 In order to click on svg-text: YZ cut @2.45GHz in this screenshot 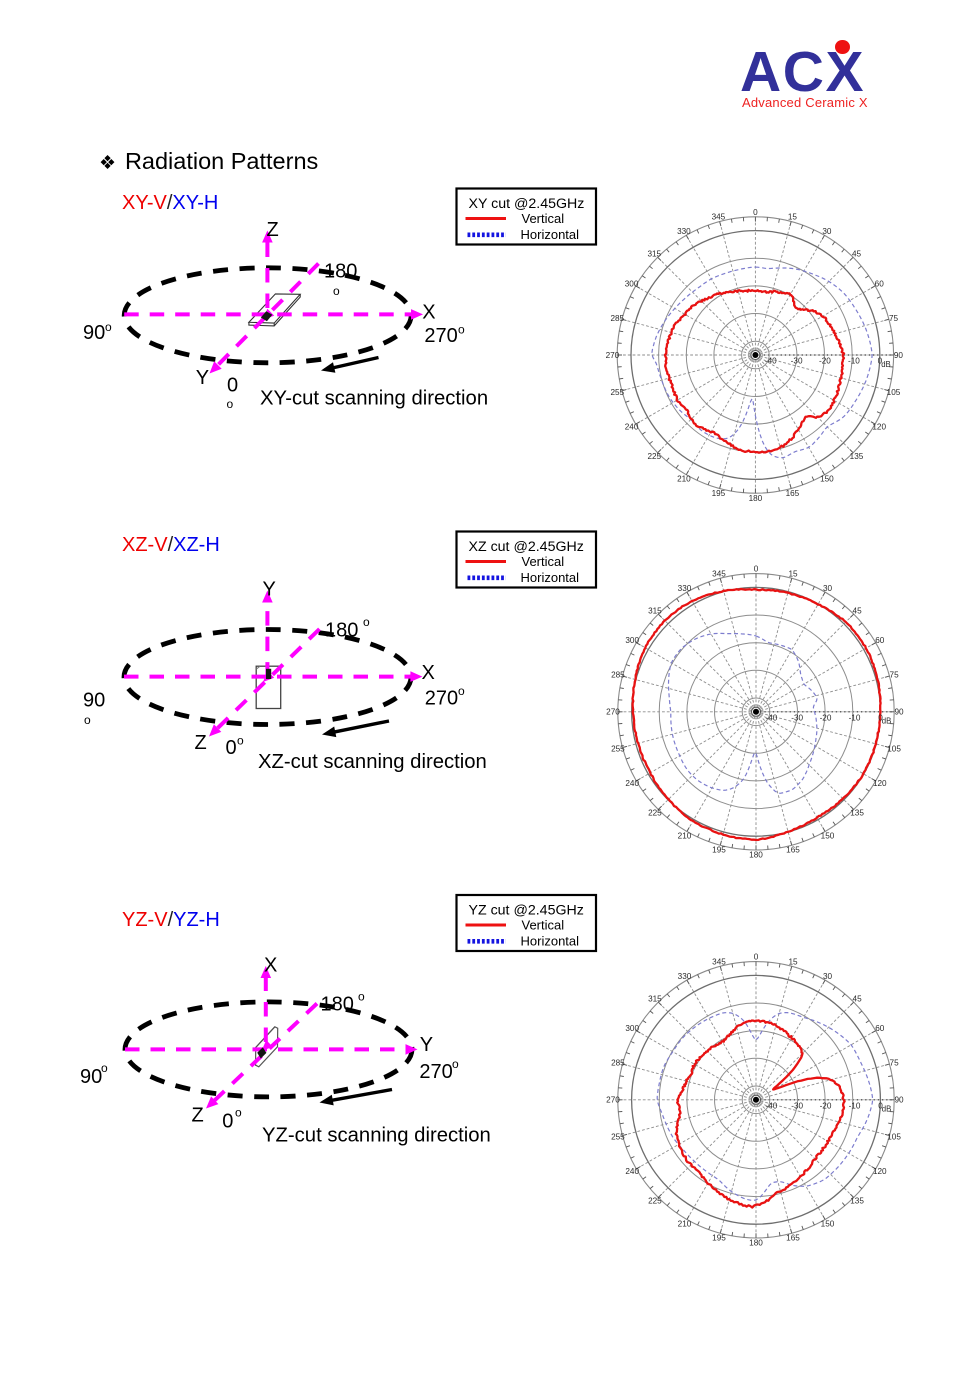, I will do `click(526, 910)`.